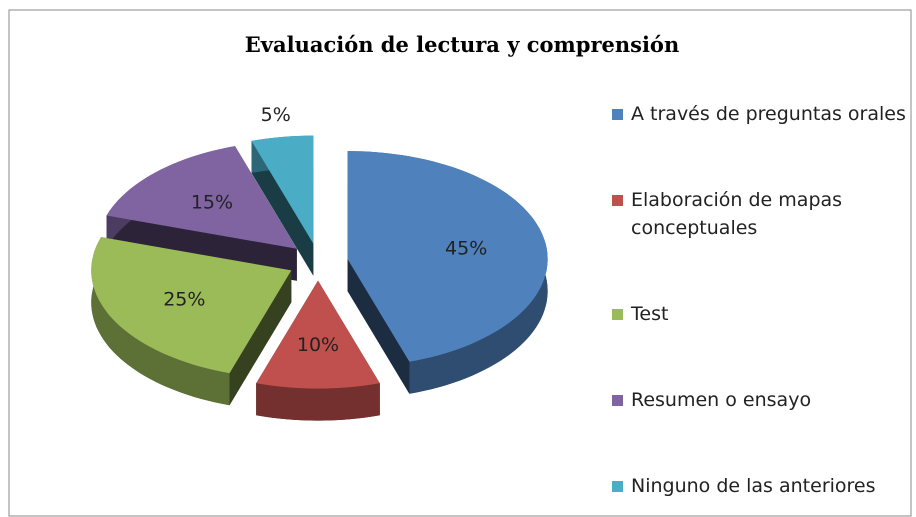  What do you see at coordinates (737, 214) in the screenshot?
I see `legend-label: Elaboración de mapas conceptuales` at bounding box center [737, 214].